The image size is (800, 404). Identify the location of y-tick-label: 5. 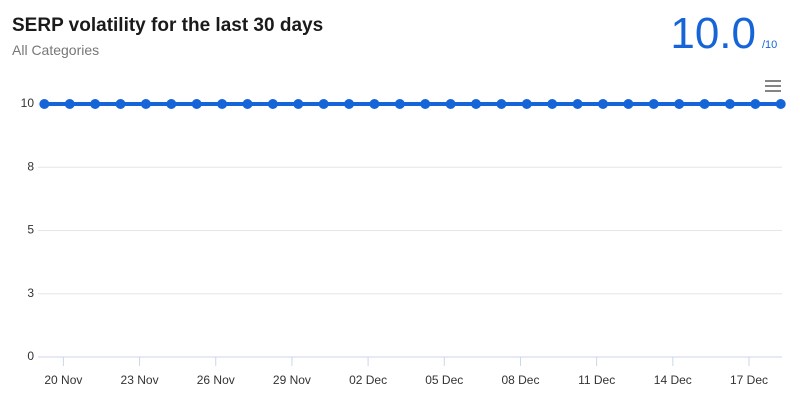
(30, 230).